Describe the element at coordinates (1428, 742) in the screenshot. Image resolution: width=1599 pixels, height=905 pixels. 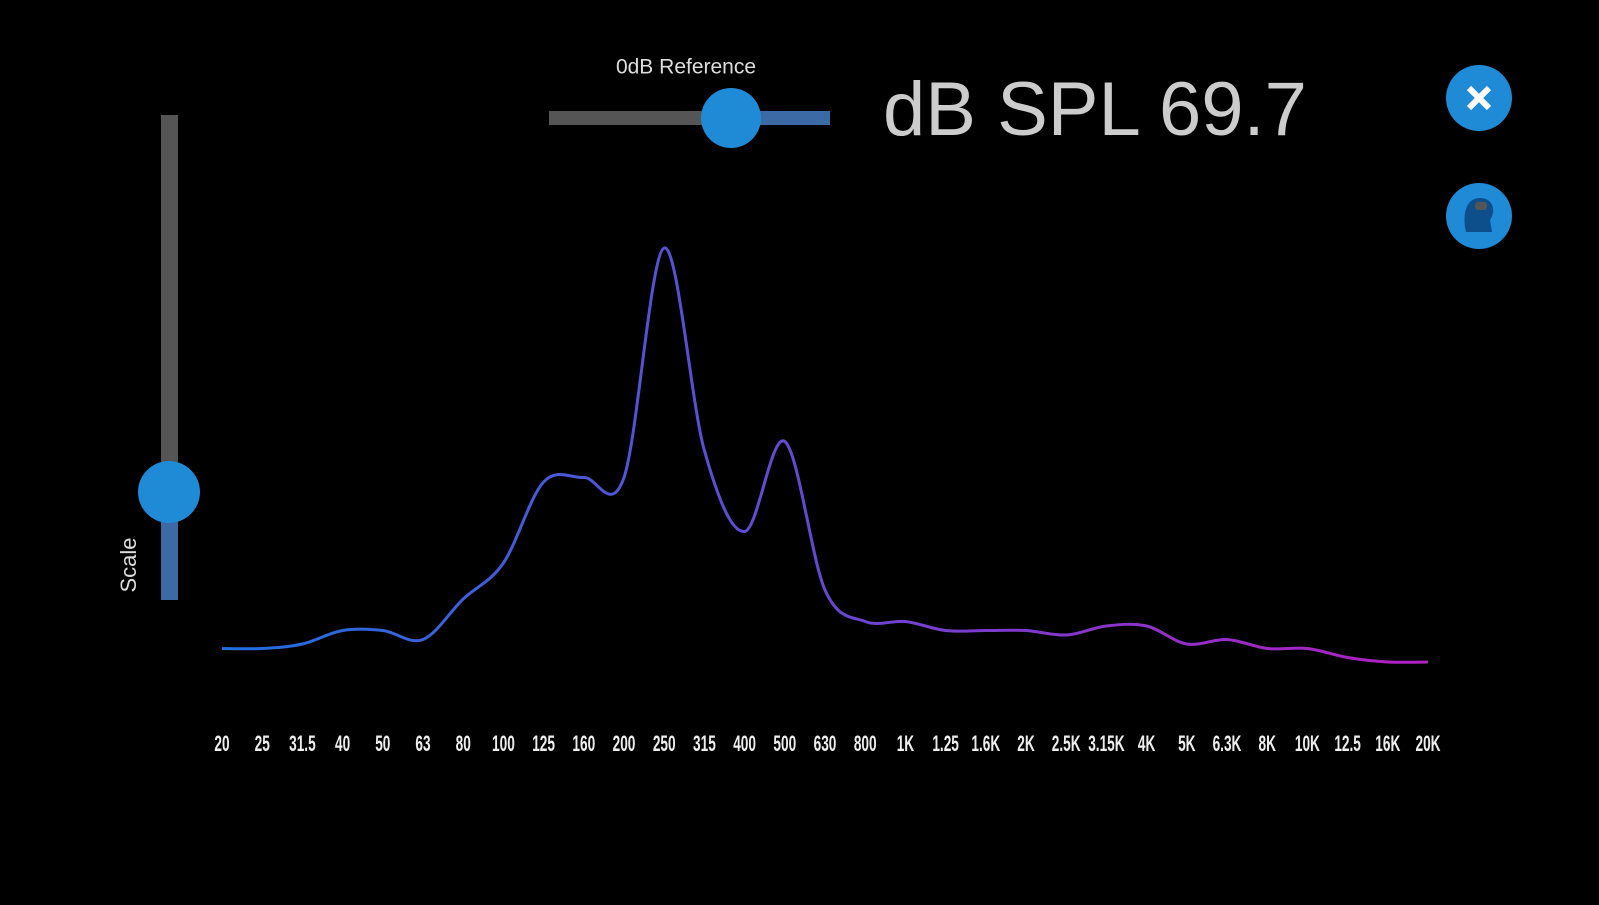
I see `x-tick-label: 20K` at that location.